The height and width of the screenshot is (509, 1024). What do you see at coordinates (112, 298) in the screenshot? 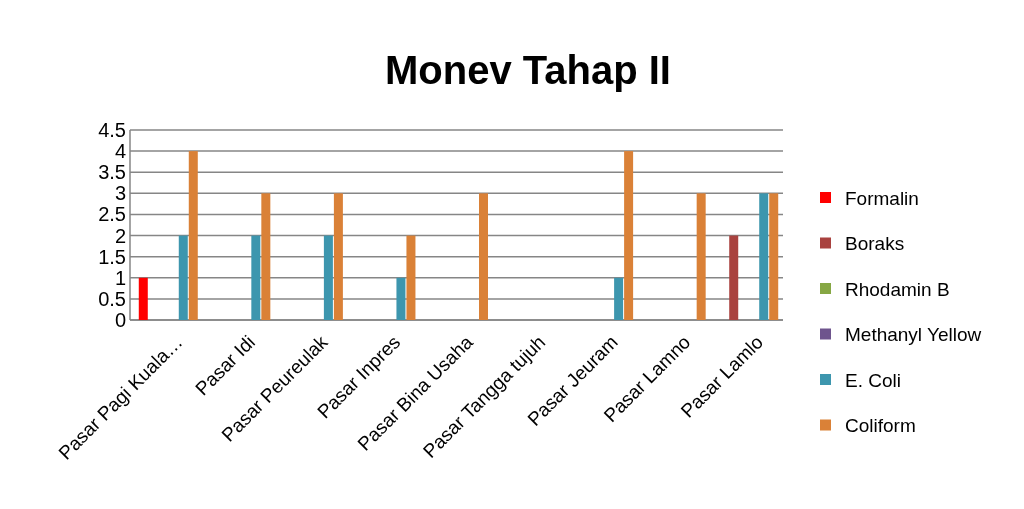
I see `y-tick-label: 0.5` at bounding box center [112, 298].